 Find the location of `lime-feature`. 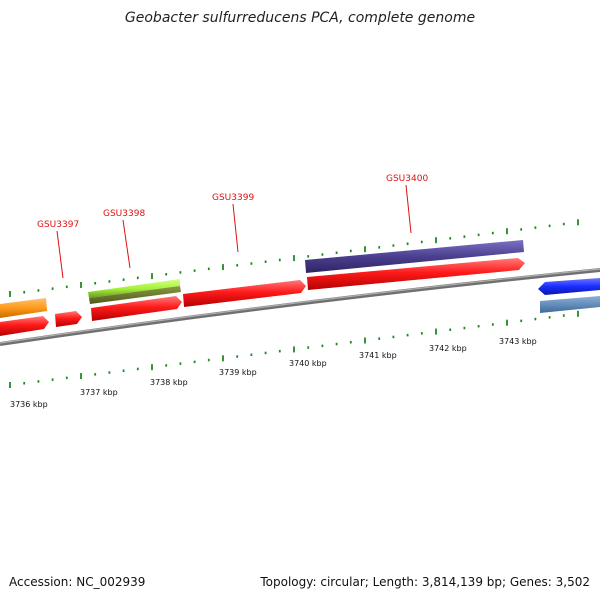

lime-feature is located at coordinates (134, 288).